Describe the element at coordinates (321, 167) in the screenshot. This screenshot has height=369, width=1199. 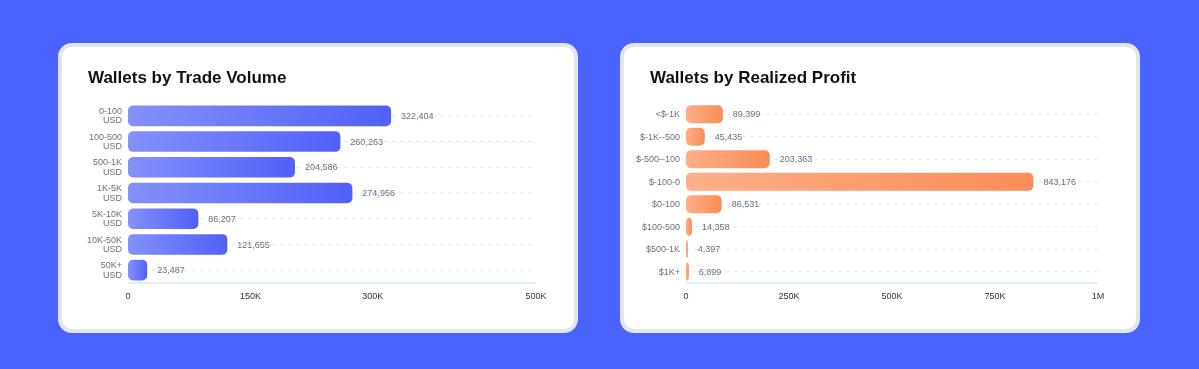
I see `data-label: 204,586` at that location.